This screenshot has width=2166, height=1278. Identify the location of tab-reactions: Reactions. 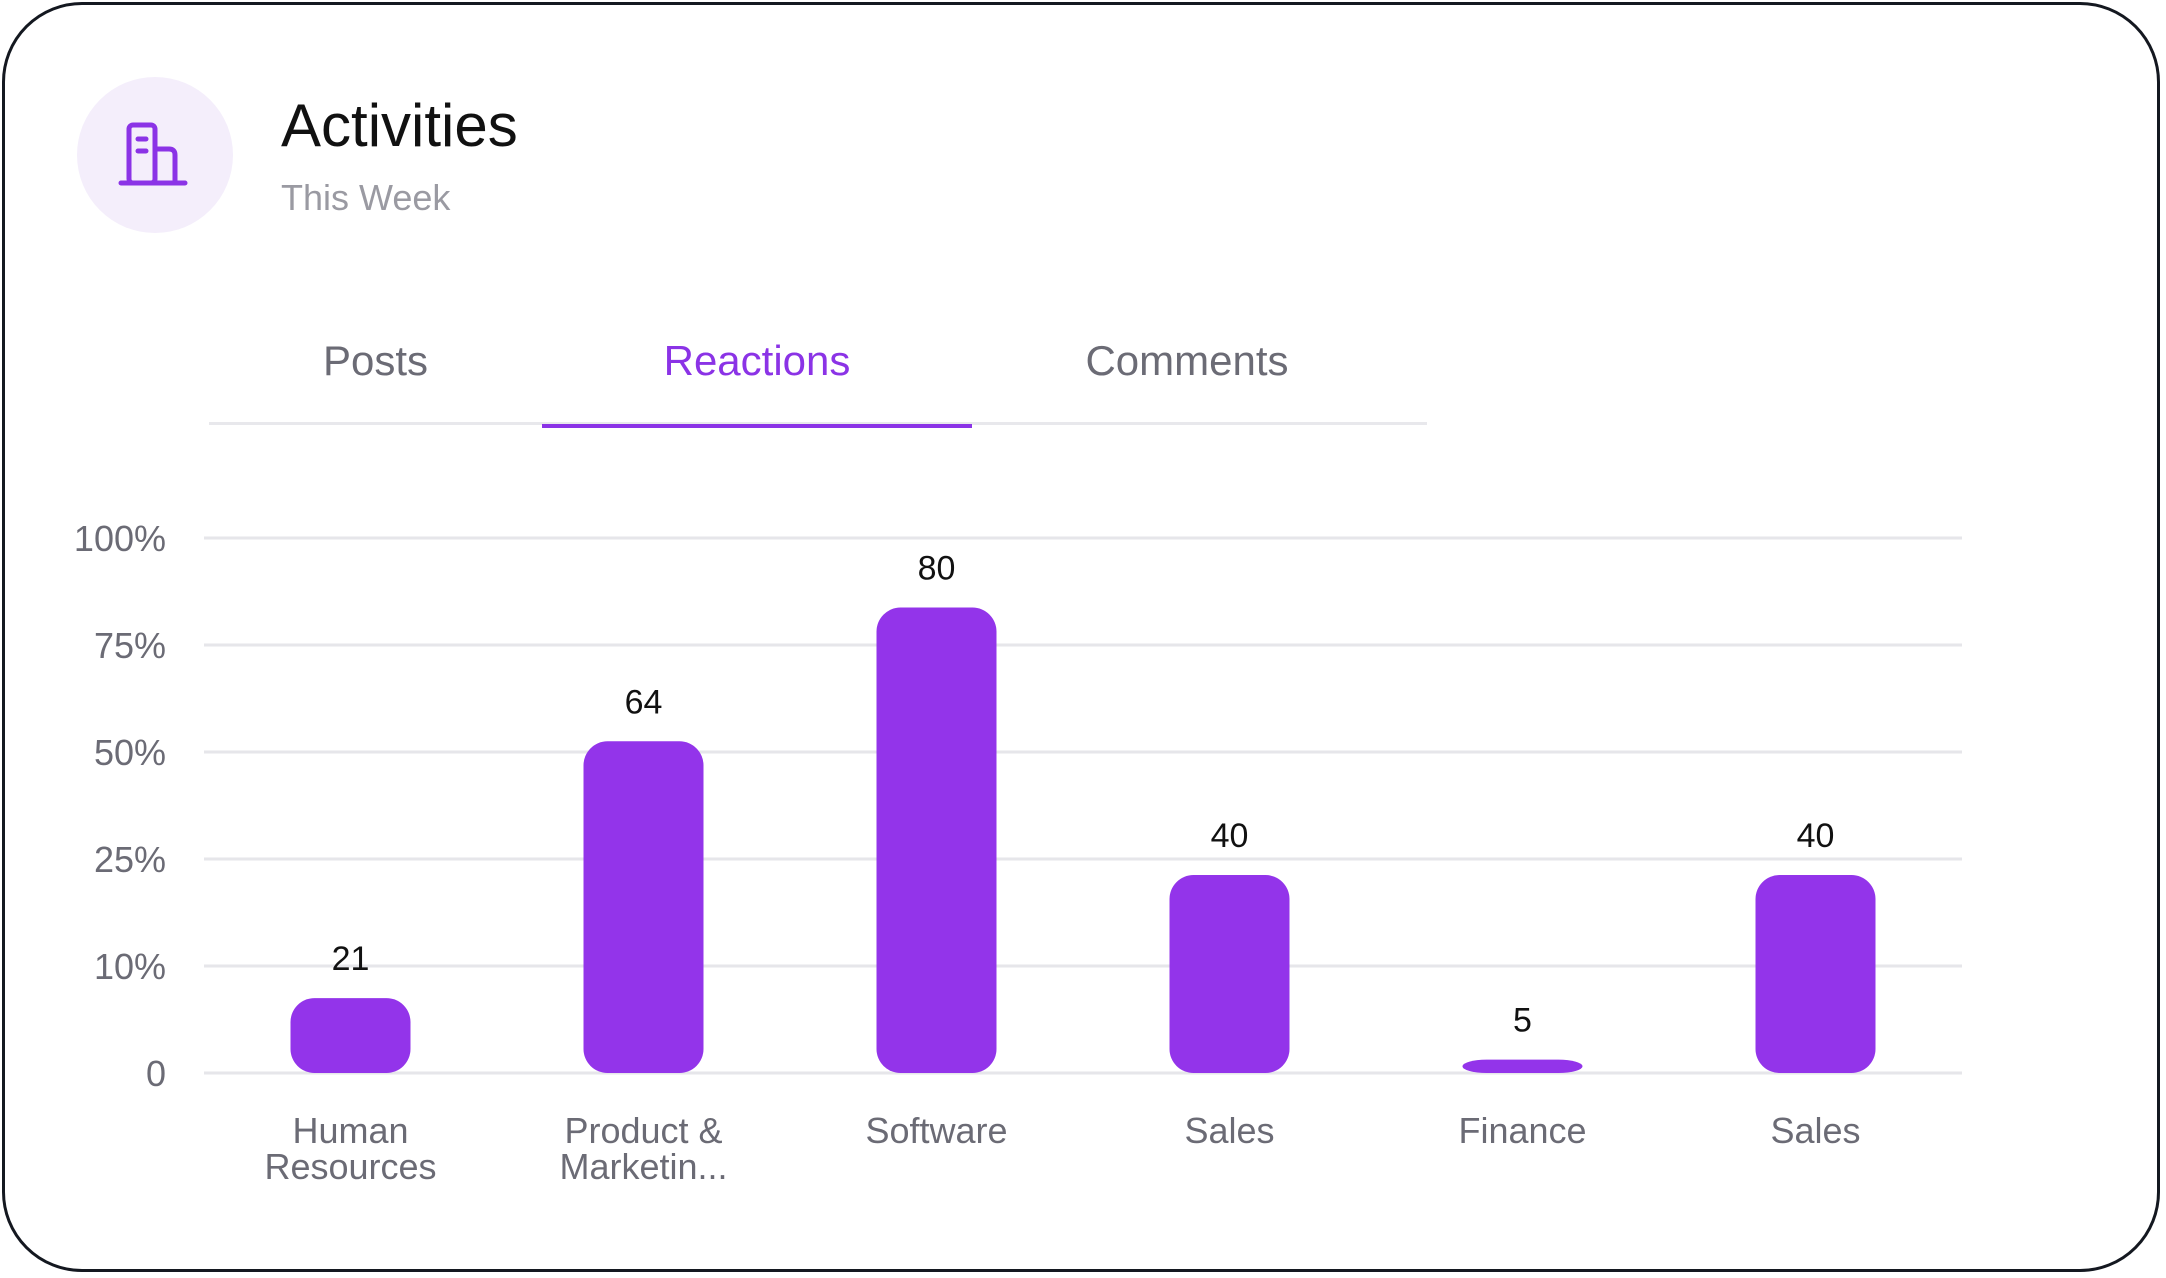
(757, 382).